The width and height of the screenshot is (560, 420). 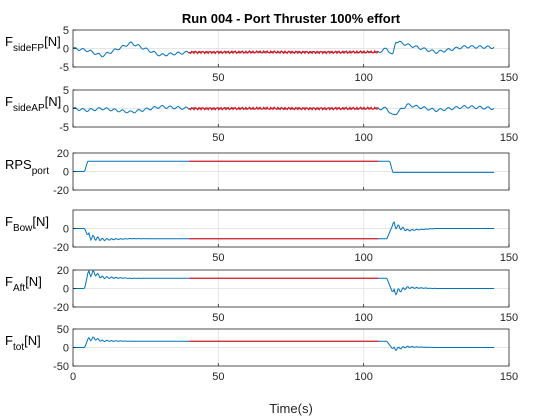 I want to click on y-axis-label: FsideAP[N], so click(x=33, y=104).